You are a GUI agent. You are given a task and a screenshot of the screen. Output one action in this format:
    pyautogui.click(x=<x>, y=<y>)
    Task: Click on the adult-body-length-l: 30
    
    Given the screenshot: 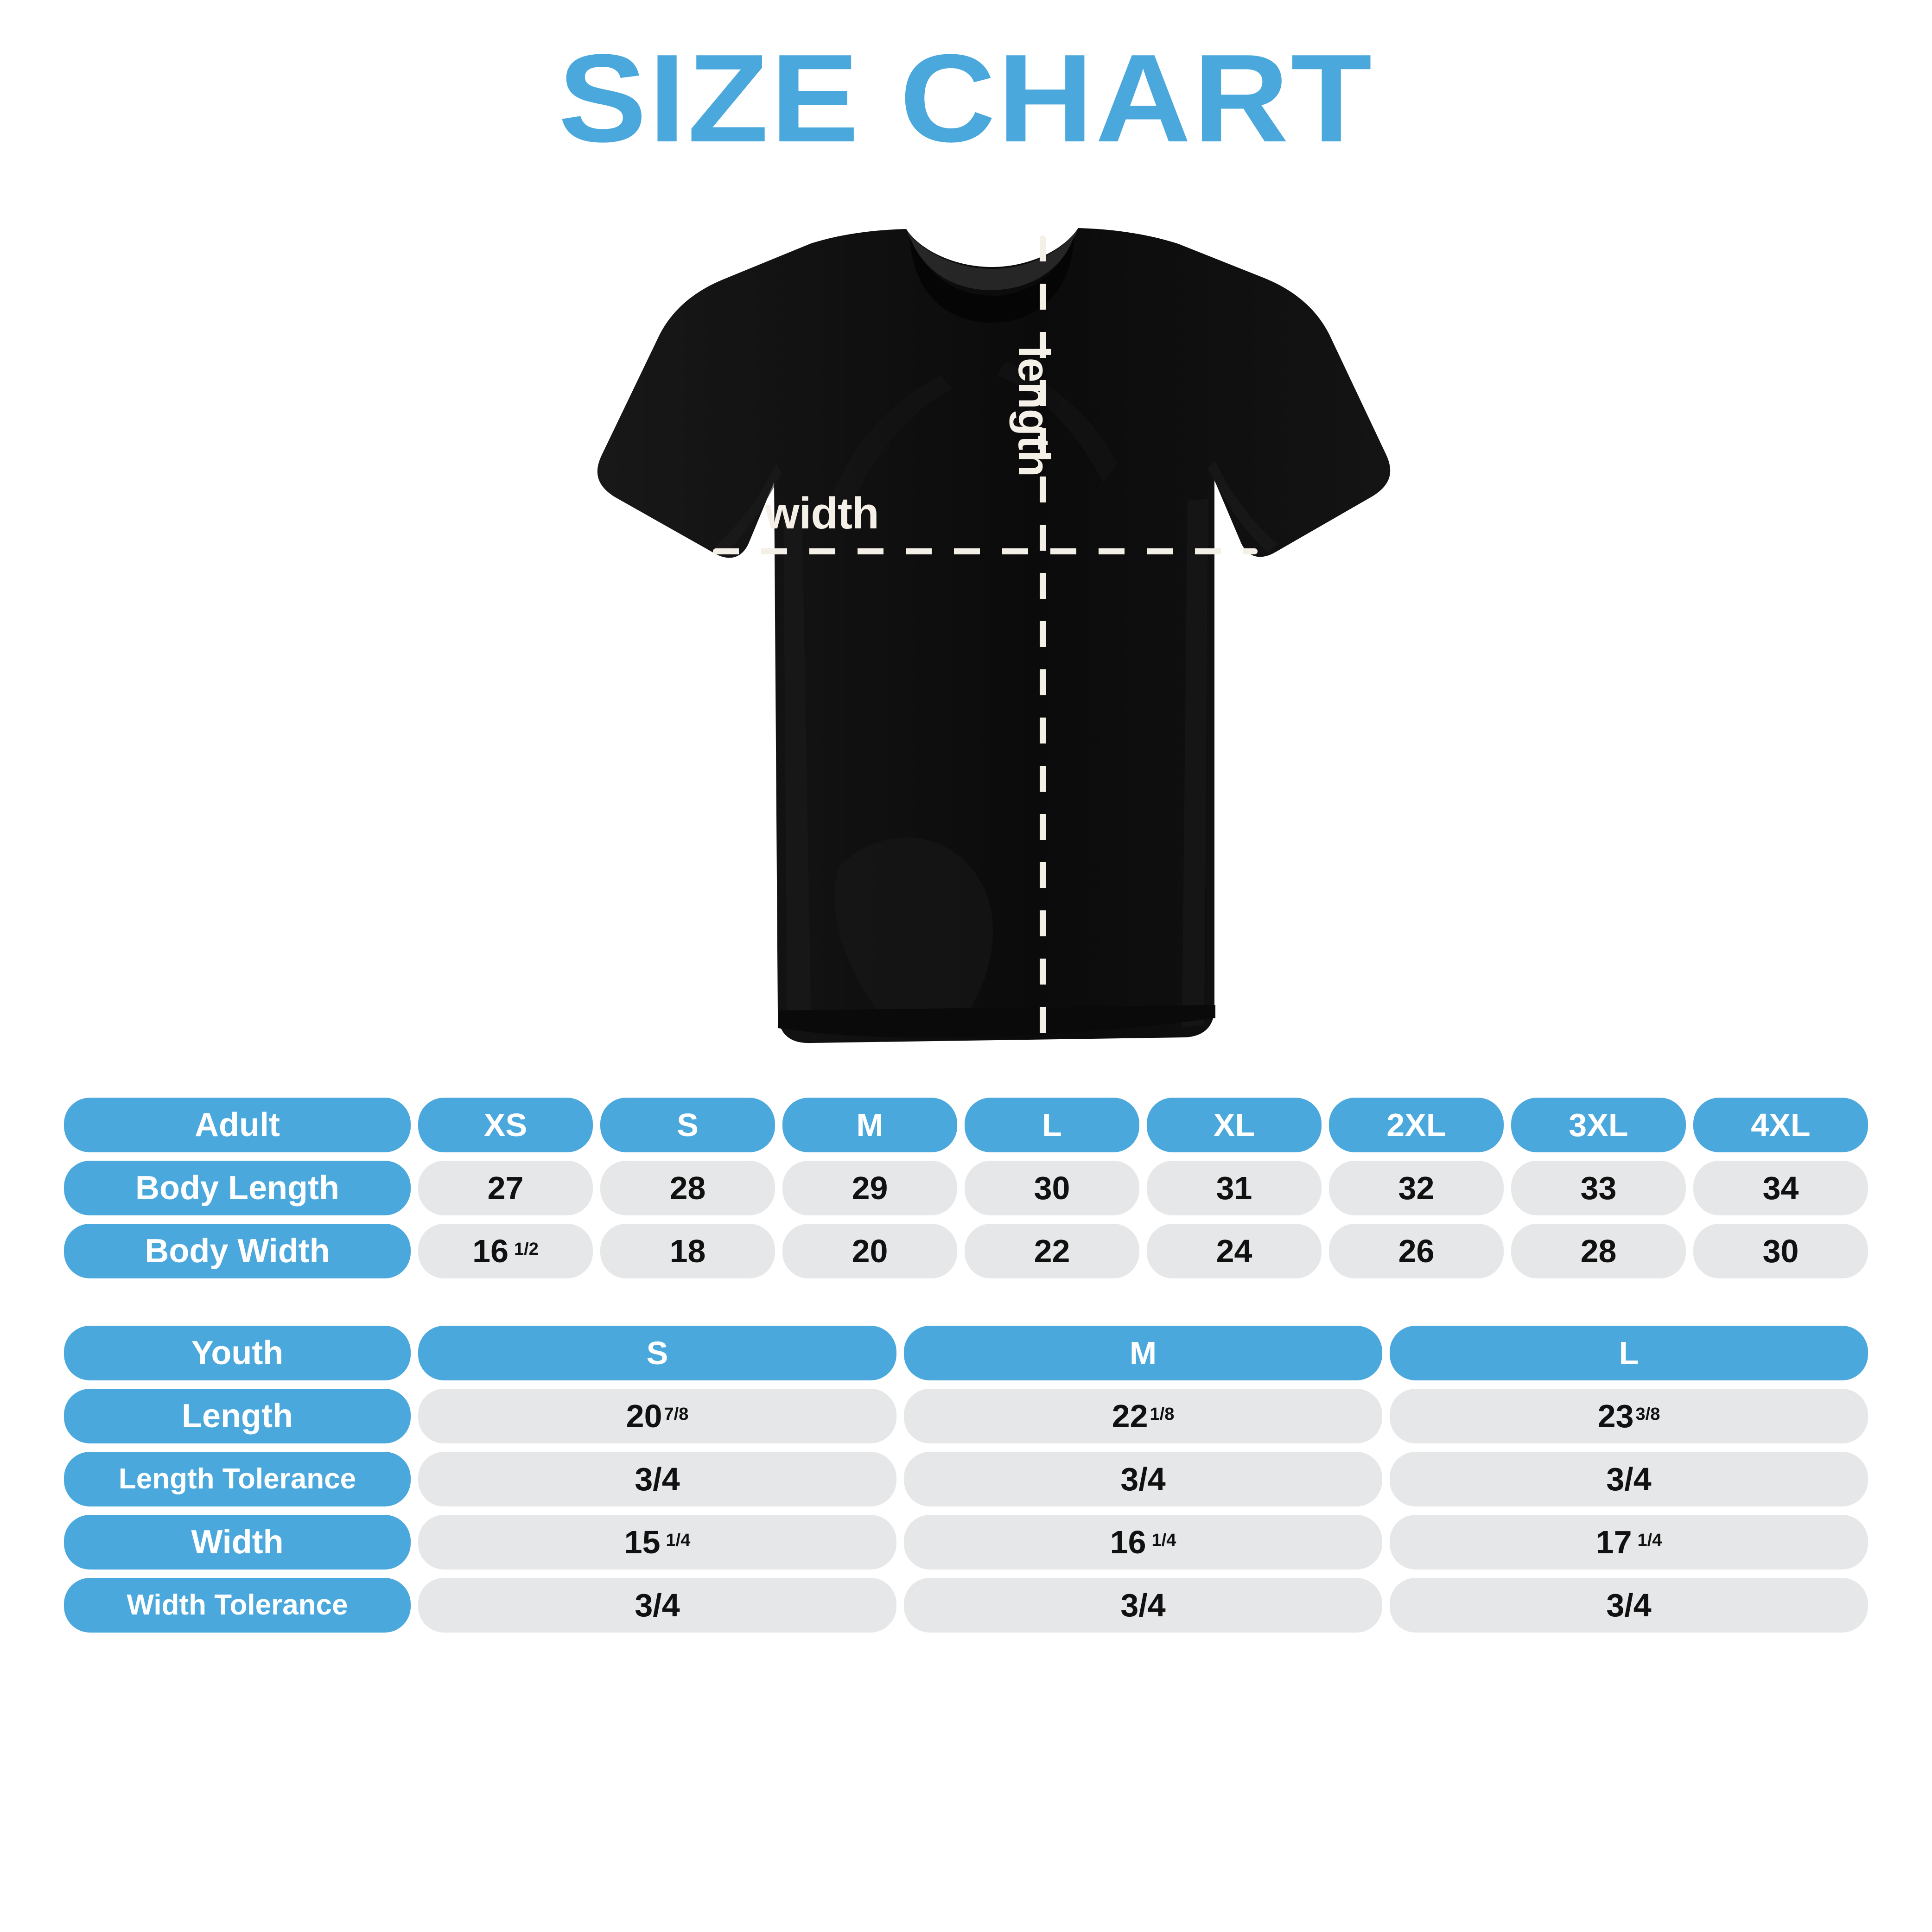 What is the action you would take?
    pyautogui.click(x=1052, y=1188)
    